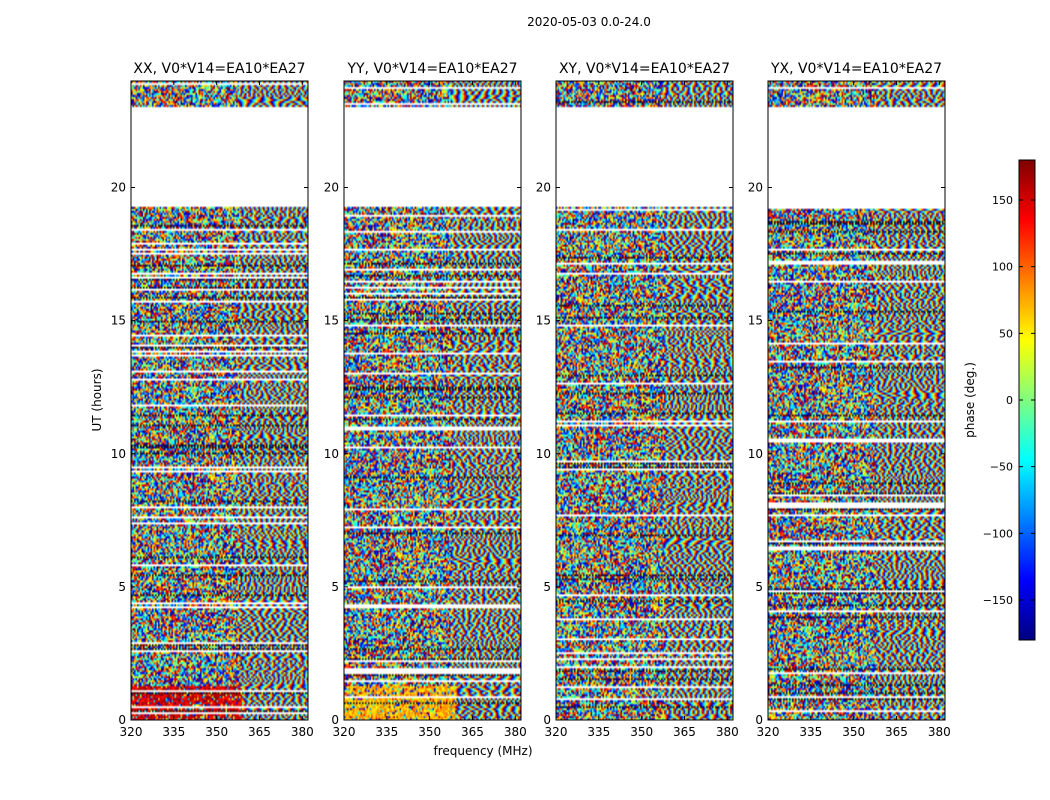  Describe the element at coordinates (1002, 200) in the screenshot. I see `colorbar-tick-label: 150` at that location.